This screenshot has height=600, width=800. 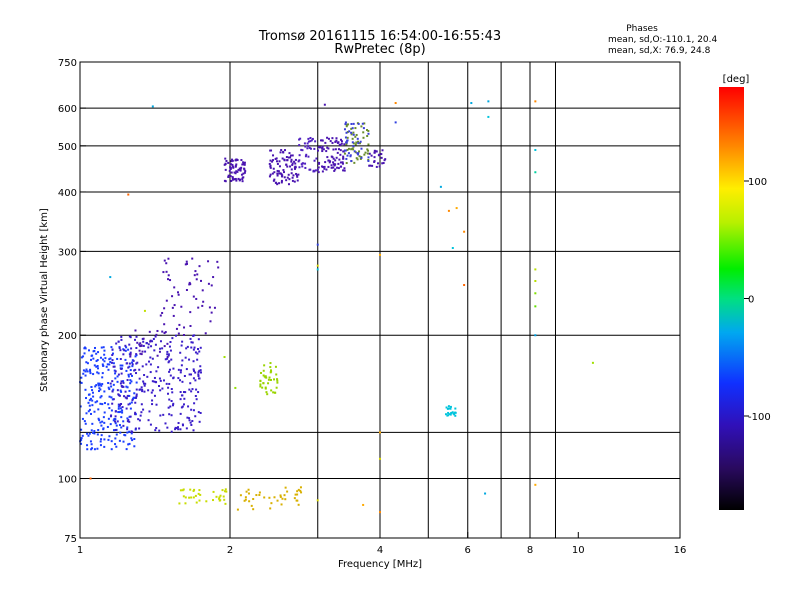 I want to click on y-tick-label: 100, so click(x=67, y=480).